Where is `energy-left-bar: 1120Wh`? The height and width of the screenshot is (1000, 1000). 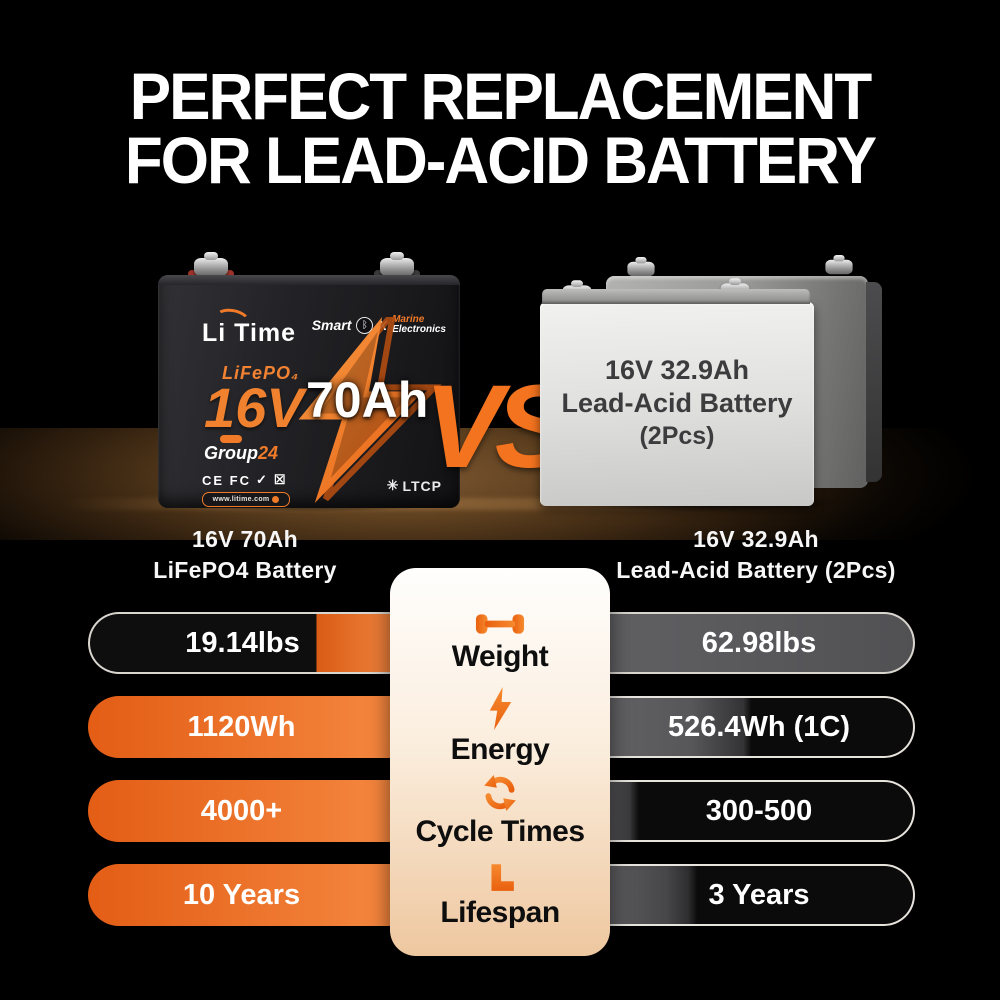
energy-left-bar: 1120Wh is located at coordinates (241, 727).